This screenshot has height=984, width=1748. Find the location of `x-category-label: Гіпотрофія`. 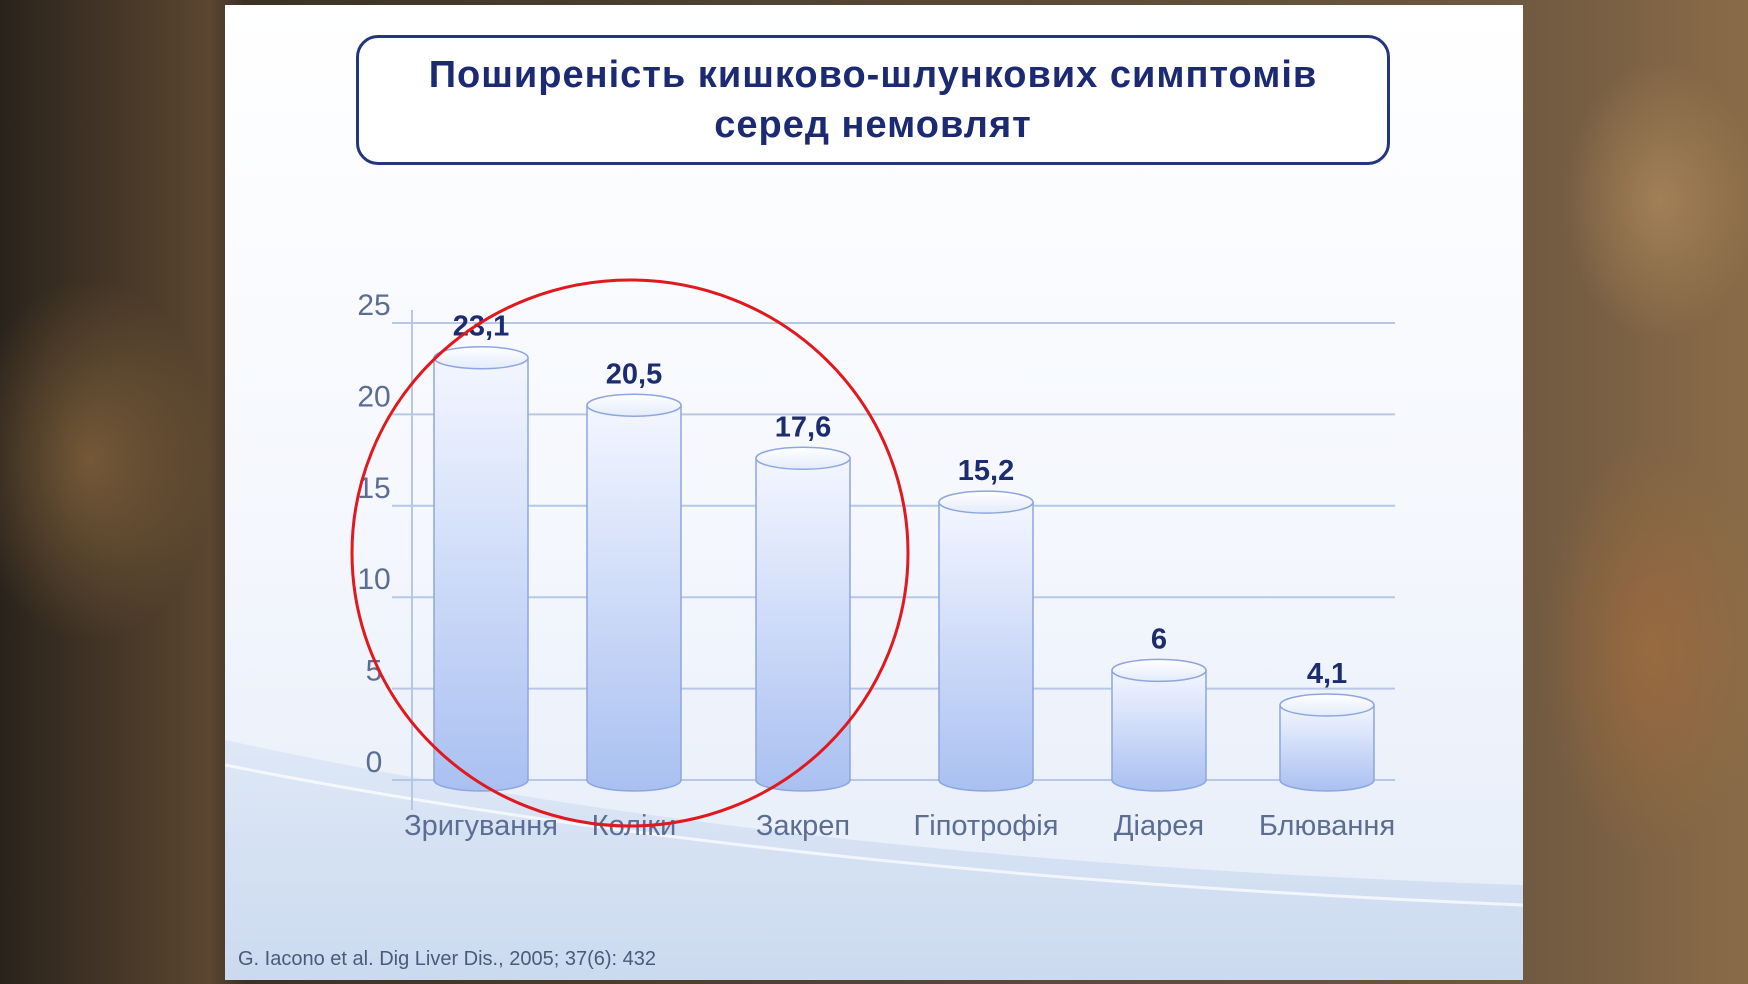

x-category-label: Гіпотрофія is located at coordinates (986, 826).